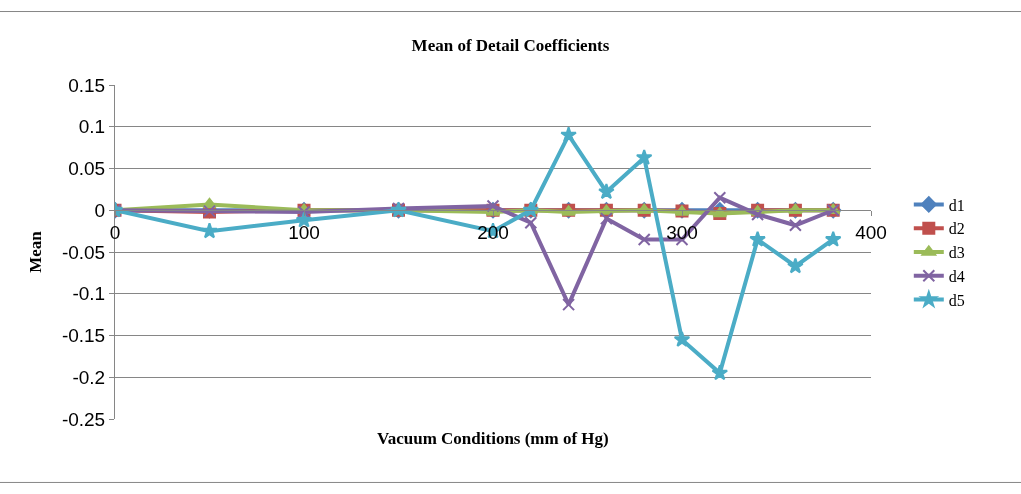  Describe the element at coordinates (956, 277) in the screenshot. I see `legend-label: d4` at that location.